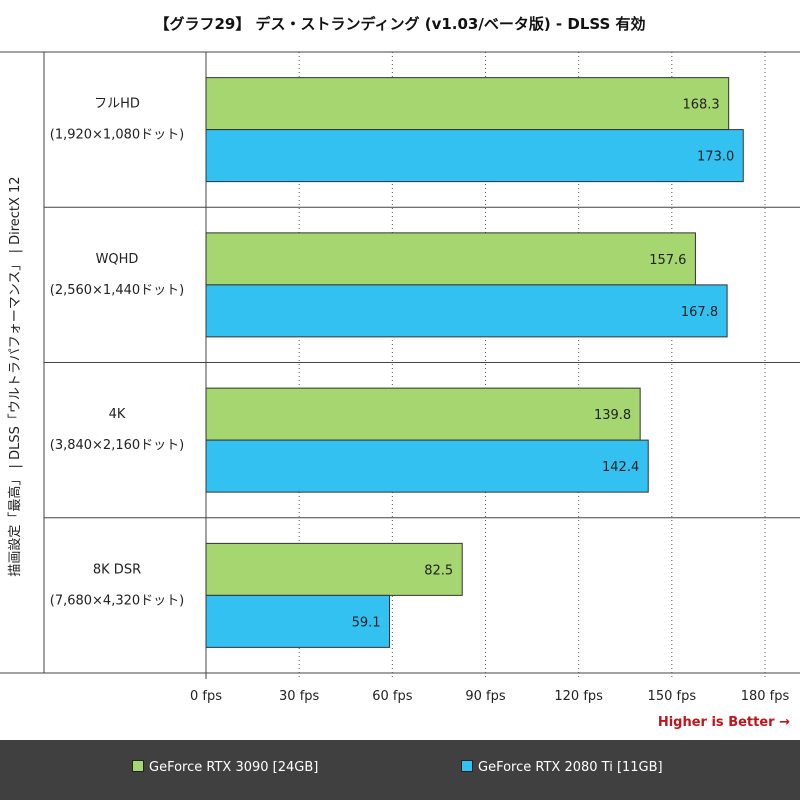 The height and width of the screenshot is (800, 800). What do you see at coordinates (765, 696) in the screenshot?
I see `x-tick-label-6: 180 fps` at bounding box center [765, 696].